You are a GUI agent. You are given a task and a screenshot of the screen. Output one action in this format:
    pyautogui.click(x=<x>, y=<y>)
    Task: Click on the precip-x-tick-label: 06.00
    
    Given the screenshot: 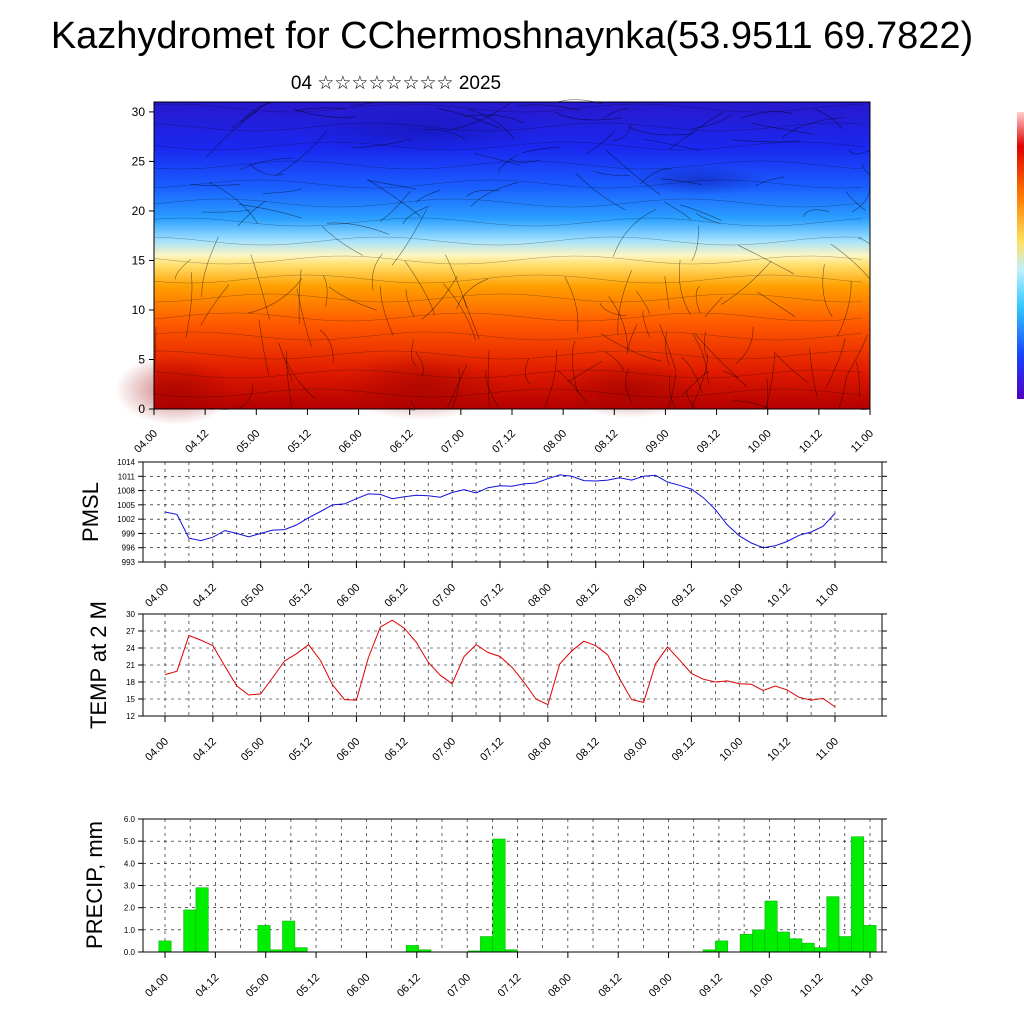 What is the action you would take?
    pyautogui.click(x=359, y=986)
    